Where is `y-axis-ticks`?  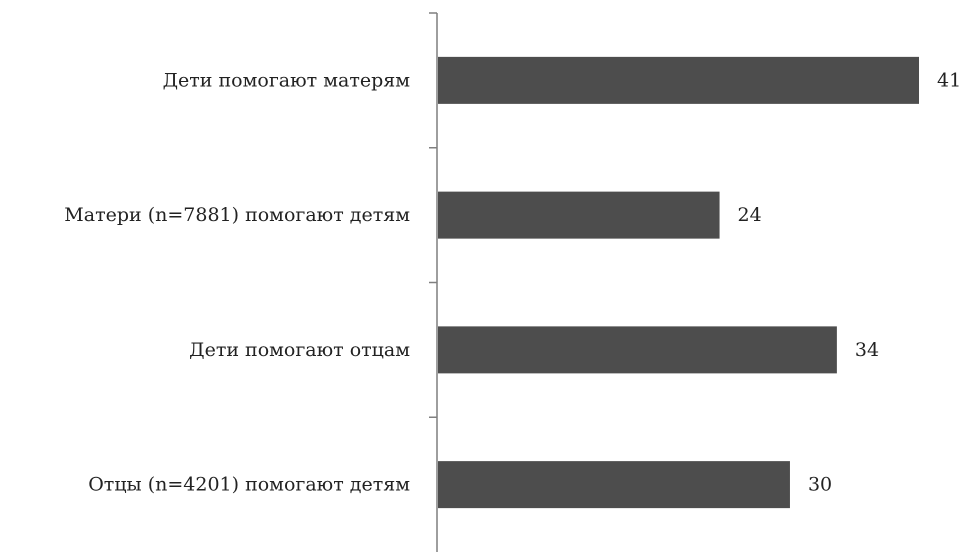
y-axis-ticks is located at coordinates (433, 215).